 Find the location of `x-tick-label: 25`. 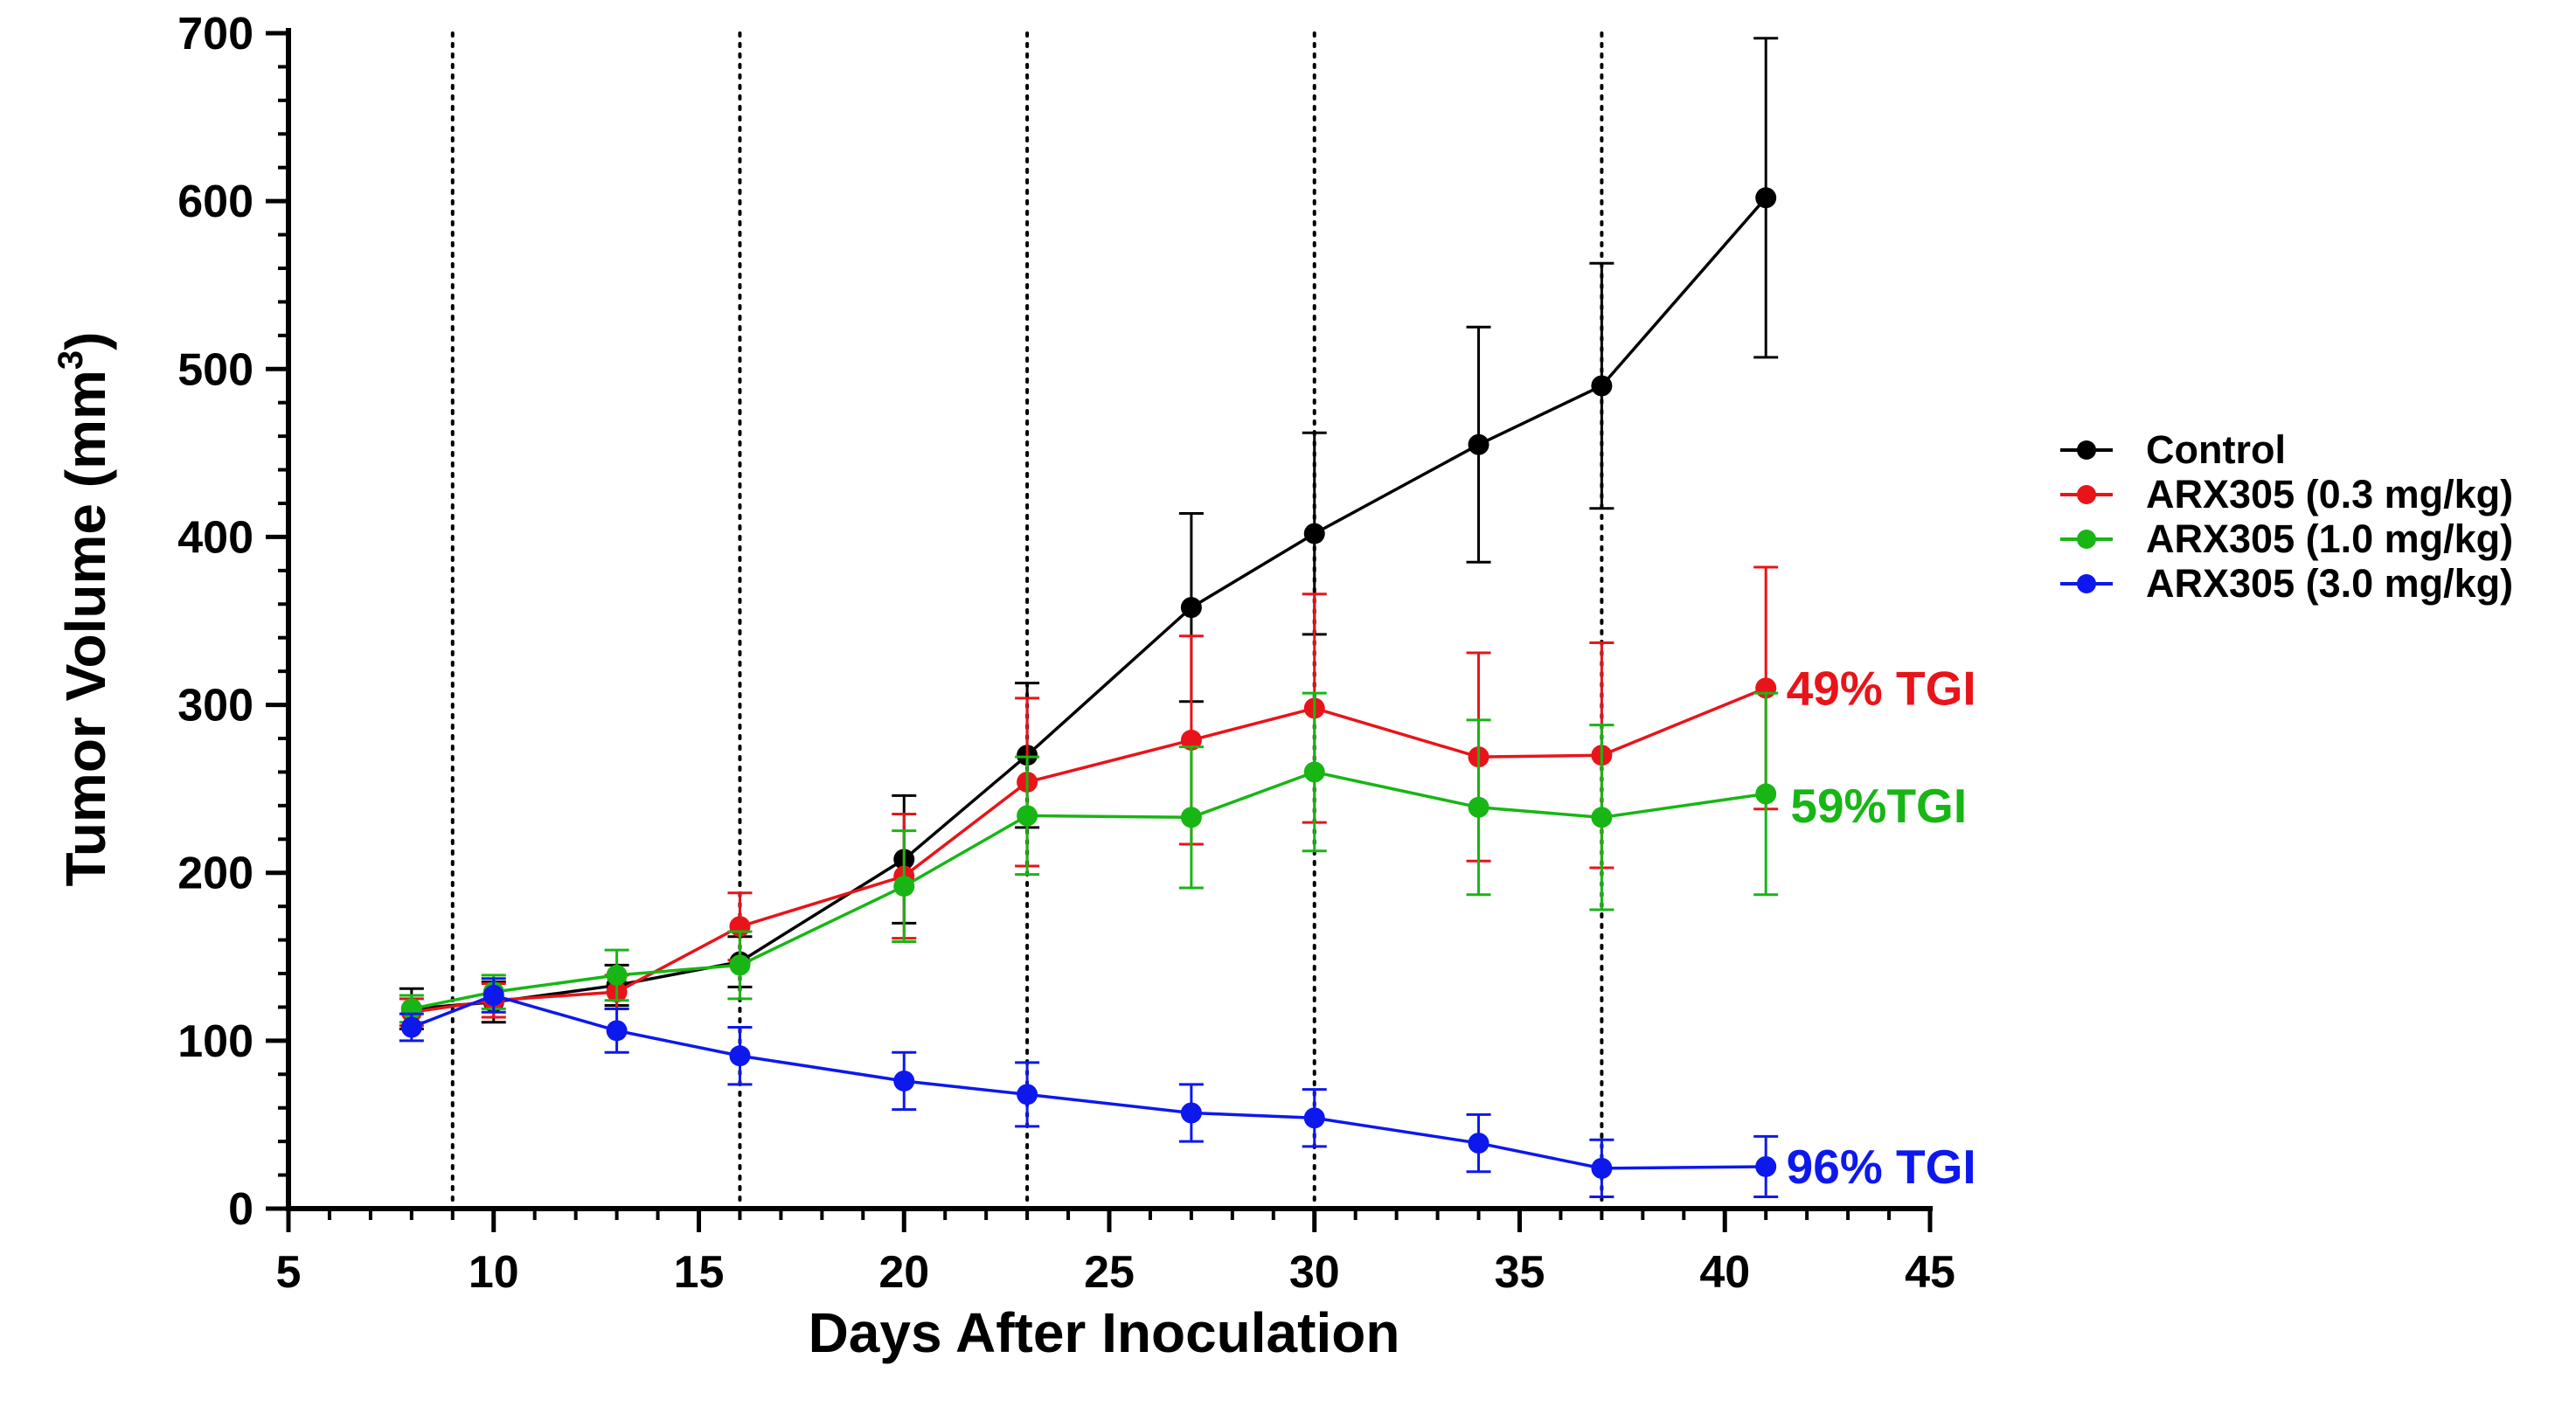

x-tick-label: 25 is located at coordinates (1110, 1272).